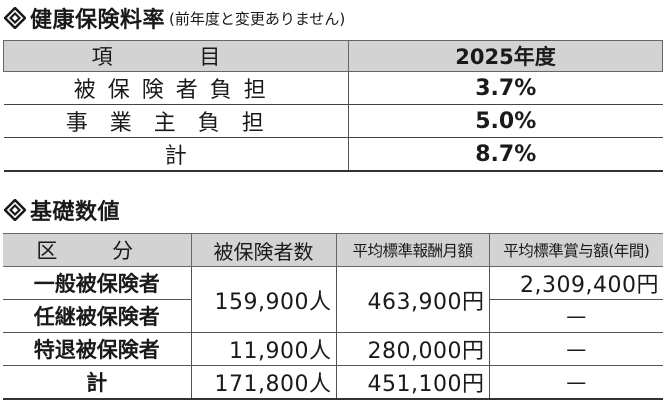  Describe the element at coordinates (412, 250) in the screenshot. I see `header-monthly-remuneration: 平均標準報酬月額` at that location.